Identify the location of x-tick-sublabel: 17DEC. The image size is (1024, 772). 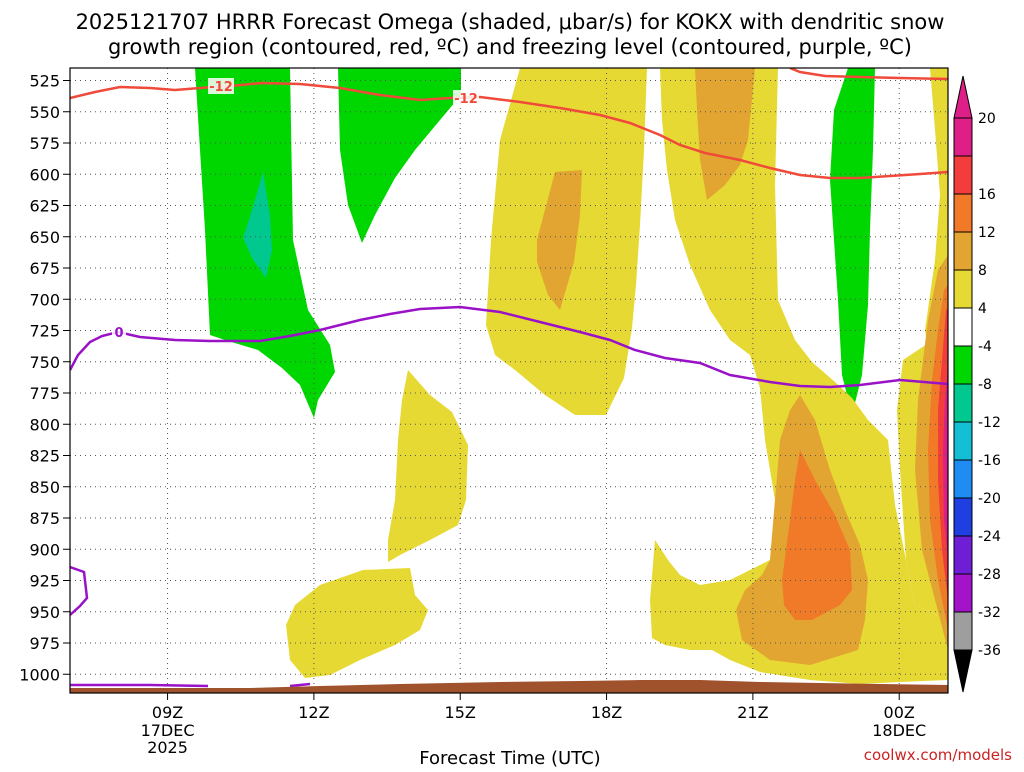
(168, 730).